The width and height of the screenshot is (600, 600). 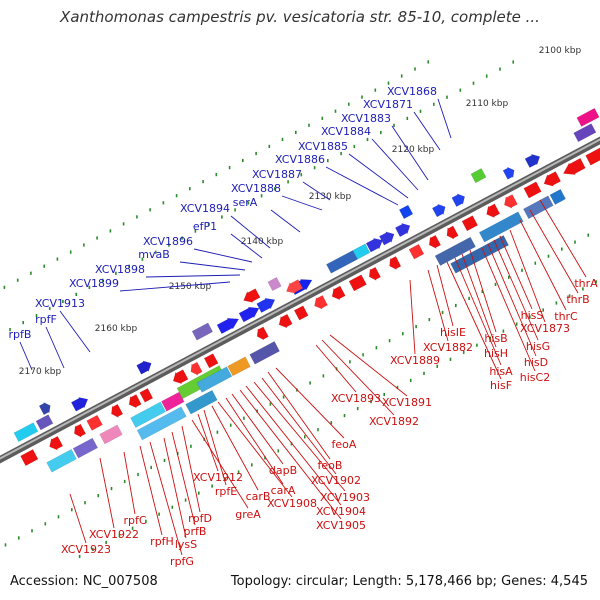 I want to click on gene-label-upper: rpfF, so click(x=46, y=319).